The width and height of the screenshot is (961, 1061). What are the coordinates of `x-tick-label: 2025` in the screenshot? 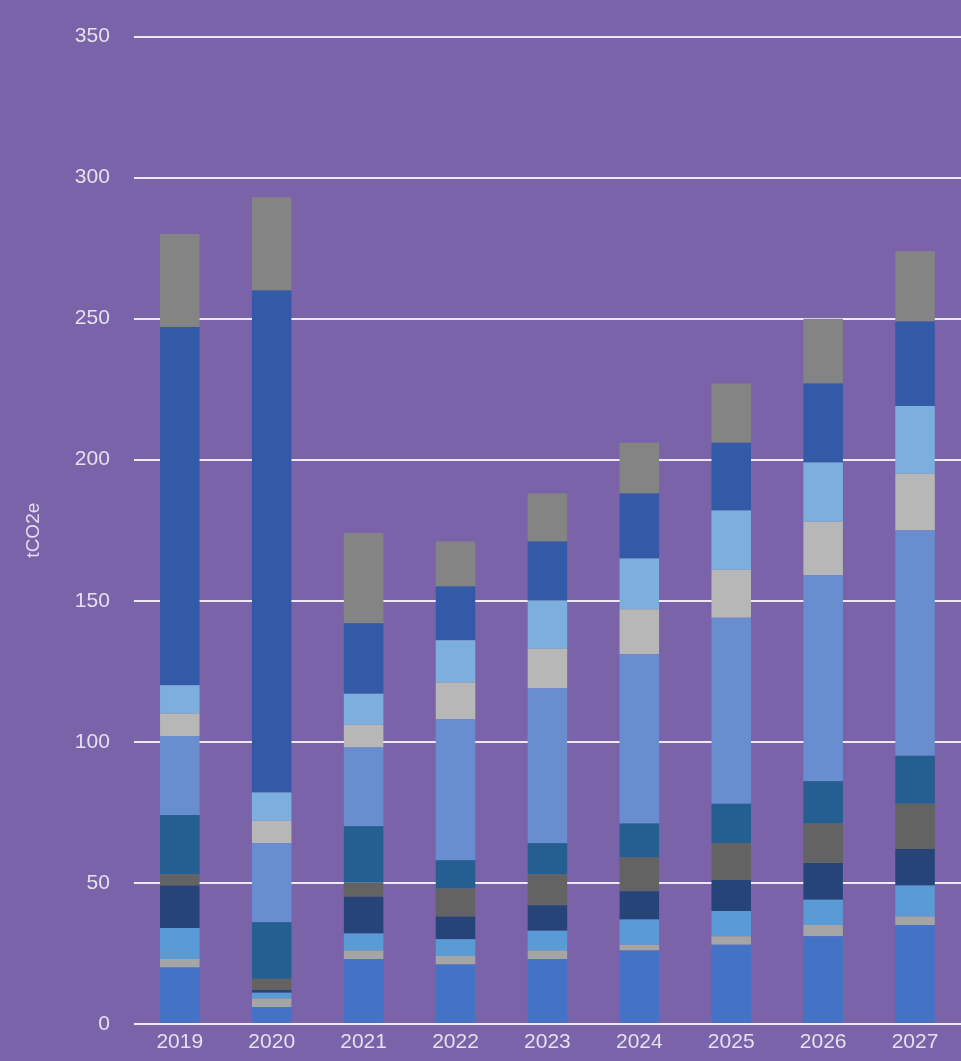 It's located at (731, 1041).